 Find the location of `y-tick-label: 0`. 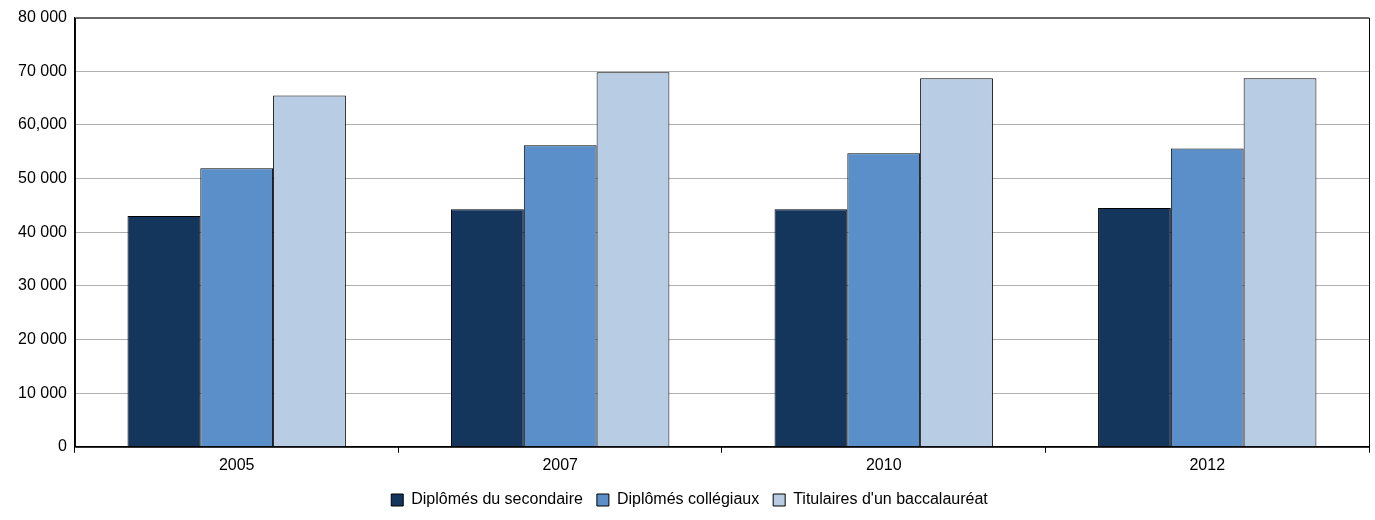

y-tick-label: 0 is located at coordinates (63, 446).